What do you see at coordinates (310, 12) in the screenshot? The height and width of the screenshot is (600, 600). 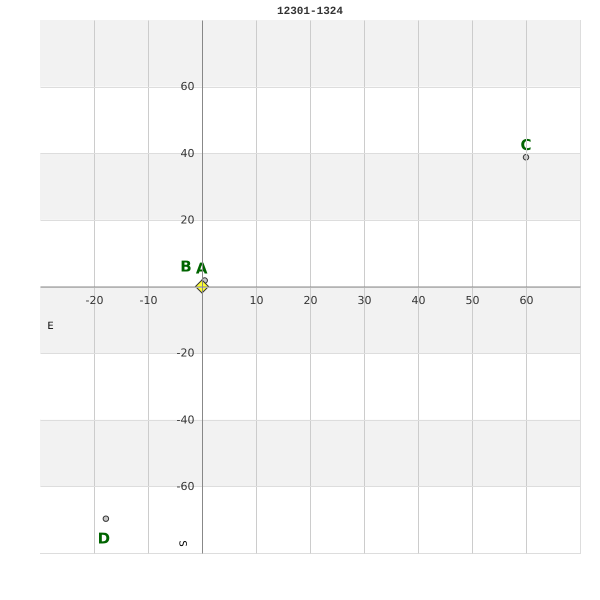 I see `chart-title: 12301-1324` at bounding box center [310, 12].